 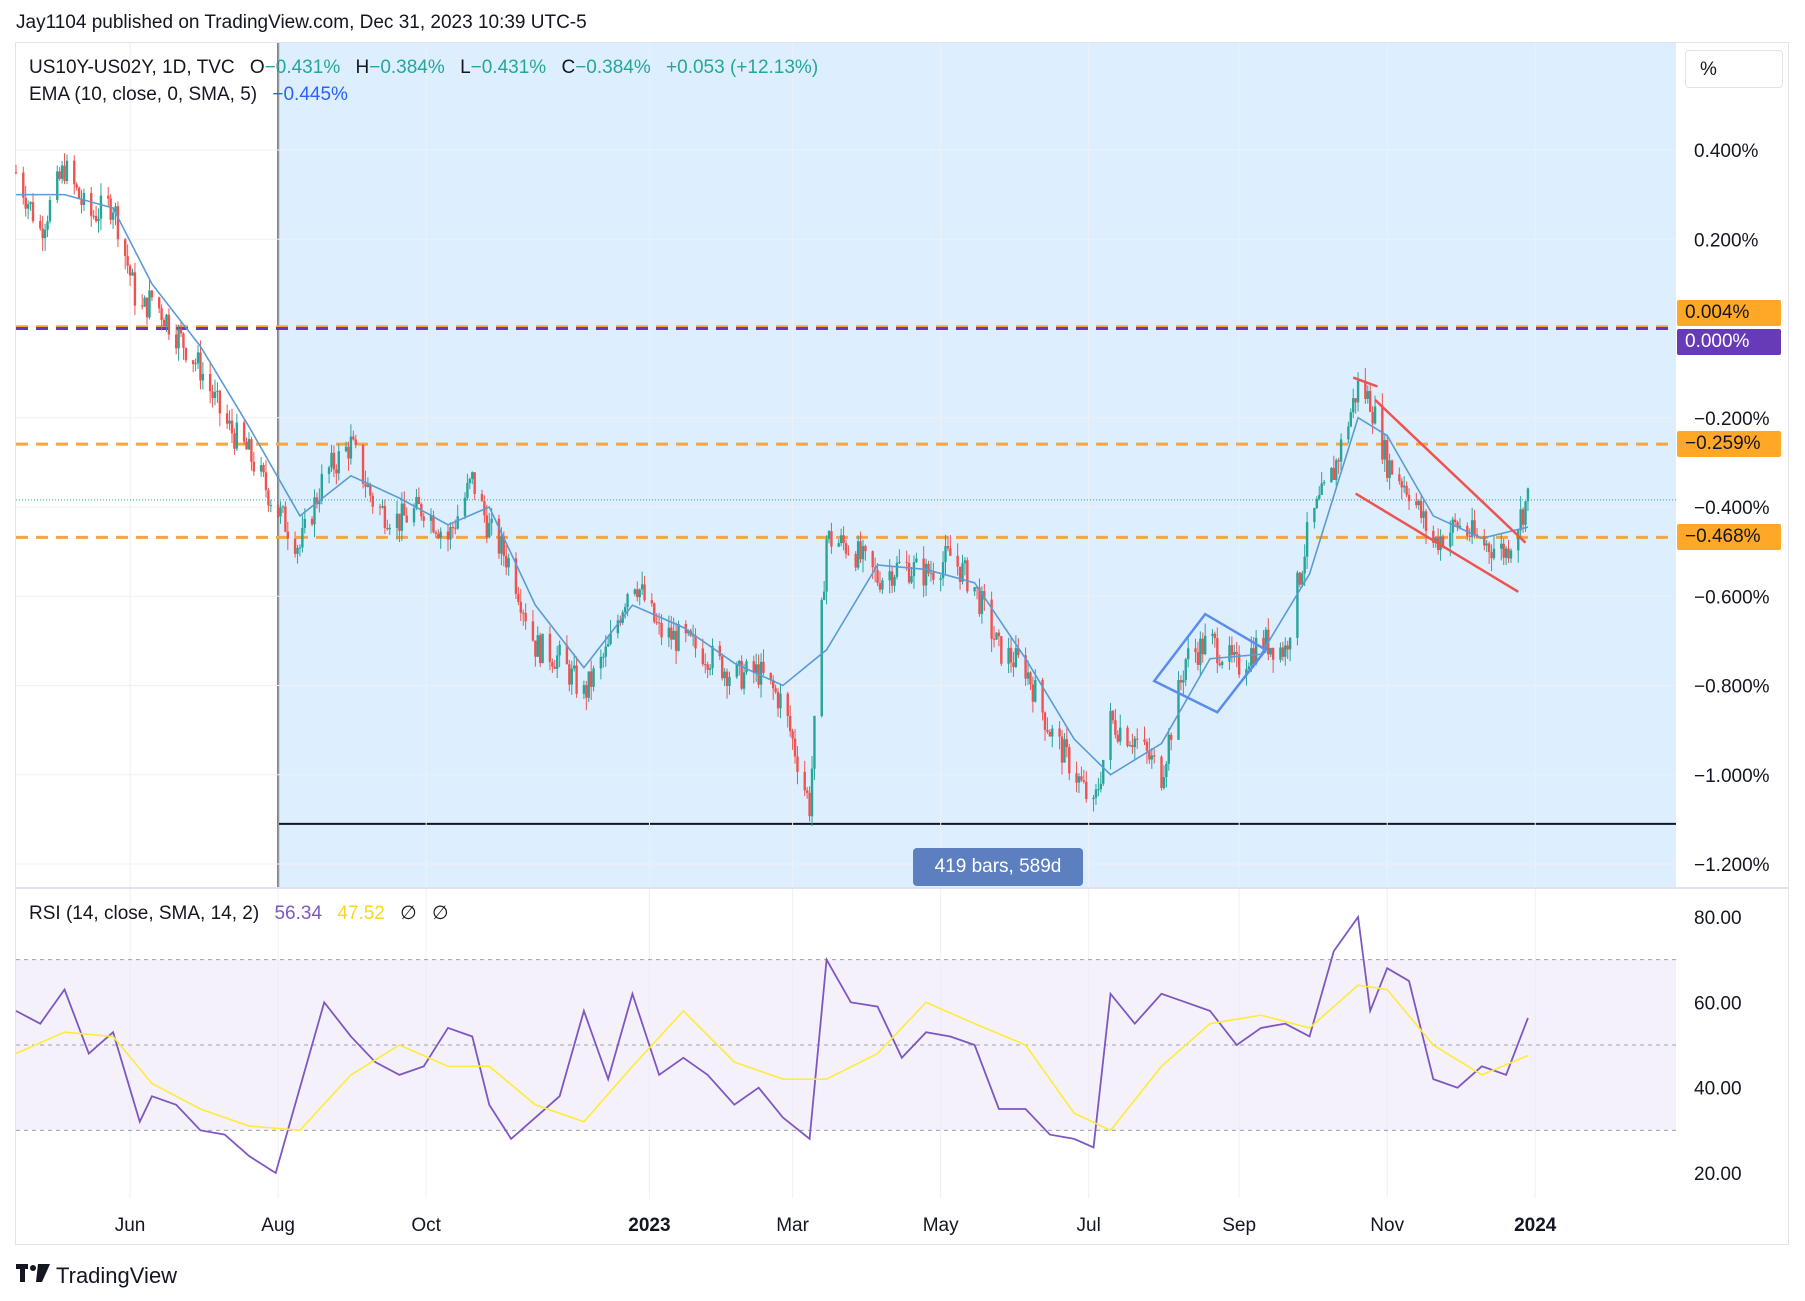 I want to click on x-tick-label: Mar, so click(x=792, y=1225).